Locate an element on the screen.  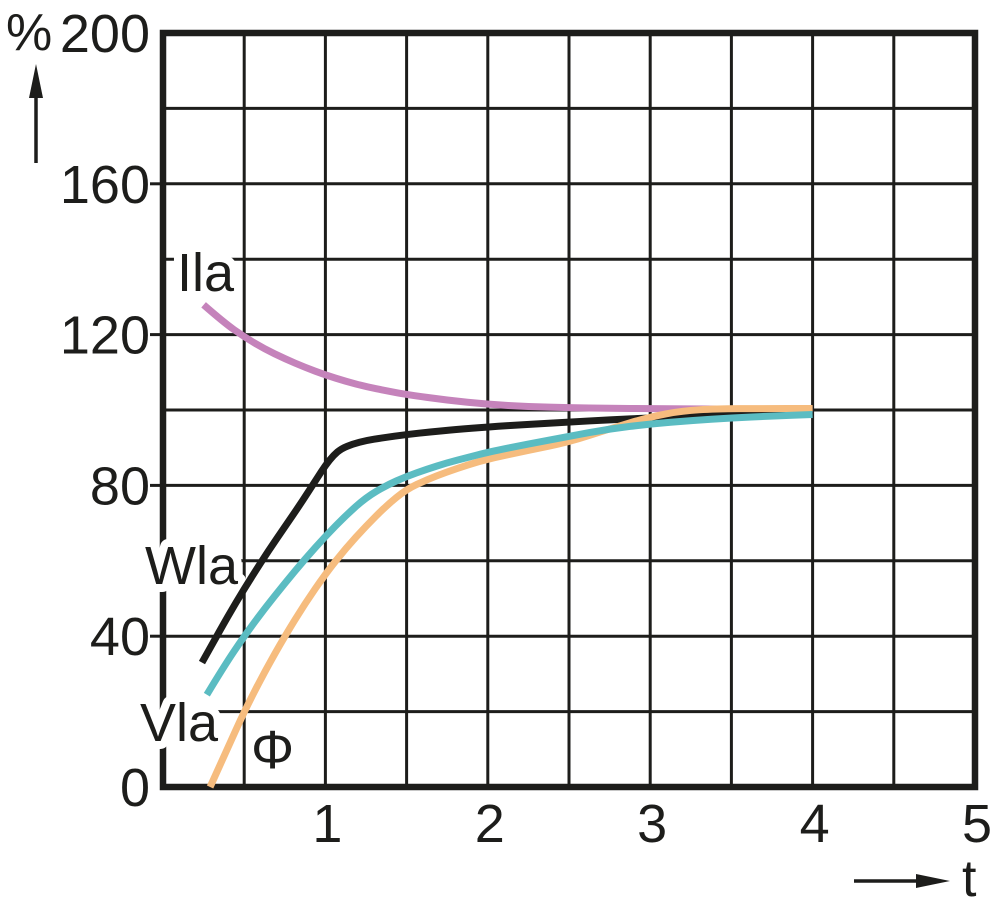
x-tick-label: 1 is located at coordinates (327, 824).